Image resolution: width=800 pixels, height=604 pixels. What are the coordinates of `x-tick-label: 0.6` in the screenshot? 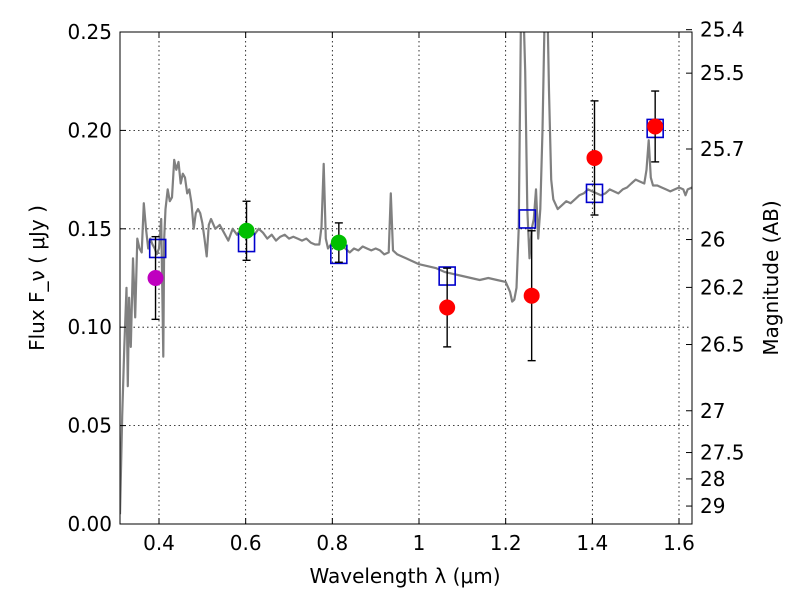 It's located at (246, 543).